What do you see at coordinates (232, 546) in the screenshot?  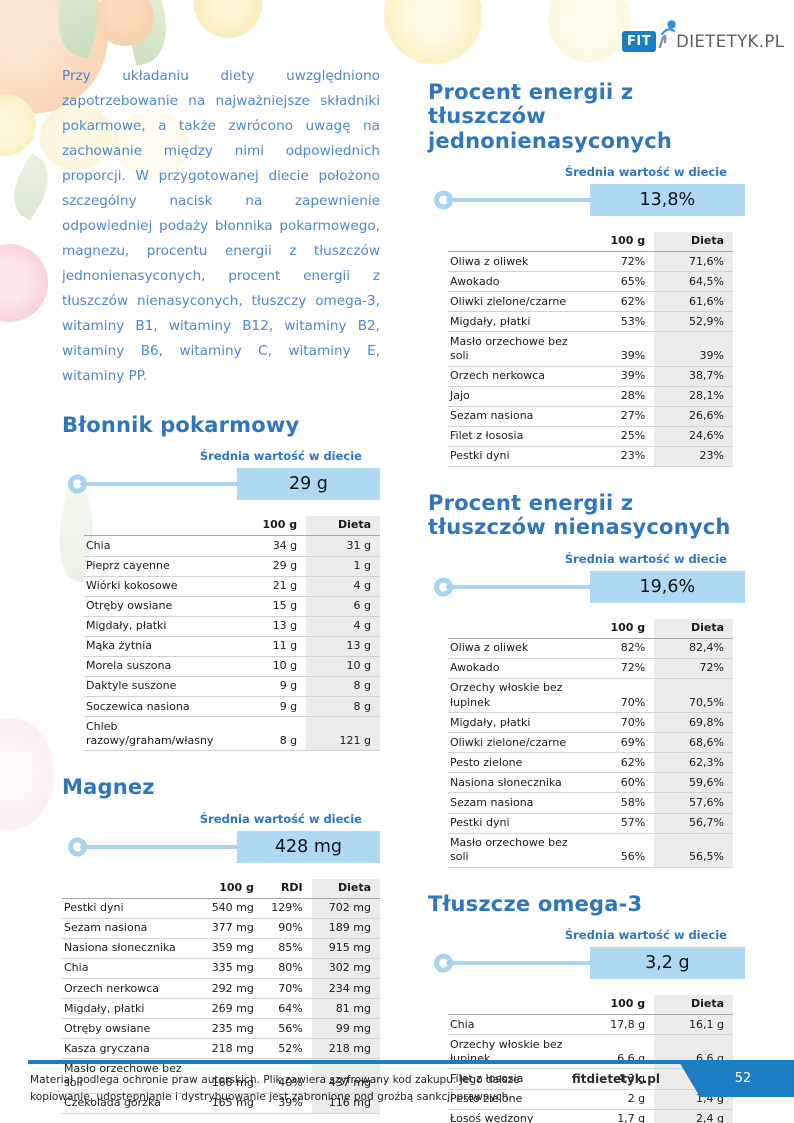 I see `table-row: Chia 34 g 31 g` at bounding box center [232, 546].